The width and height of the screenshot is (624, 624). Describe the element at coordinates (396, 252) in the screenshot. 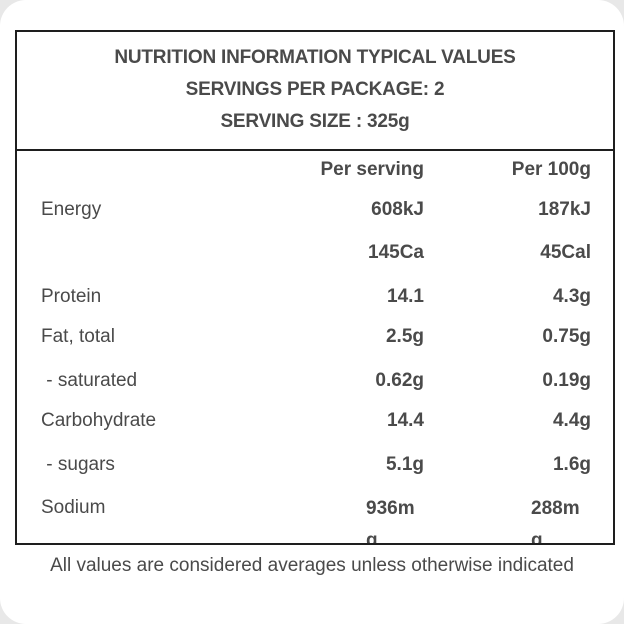

I see `row-per-serving: 145Ca` at that location.